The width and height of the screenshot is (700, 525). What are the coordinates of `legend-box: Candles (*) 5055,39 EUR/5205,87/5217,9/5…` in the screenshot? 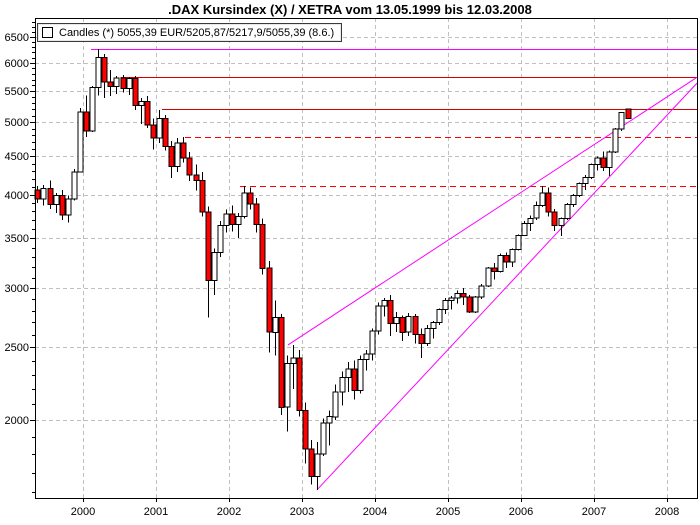 It's located at (190, 32).